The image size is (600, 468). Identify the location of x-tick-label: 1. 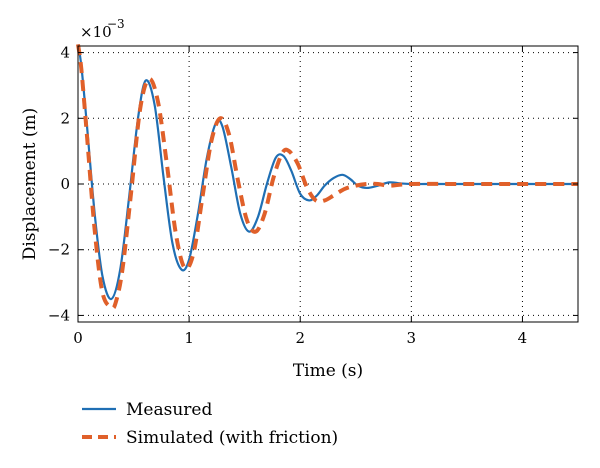
(189, 338).